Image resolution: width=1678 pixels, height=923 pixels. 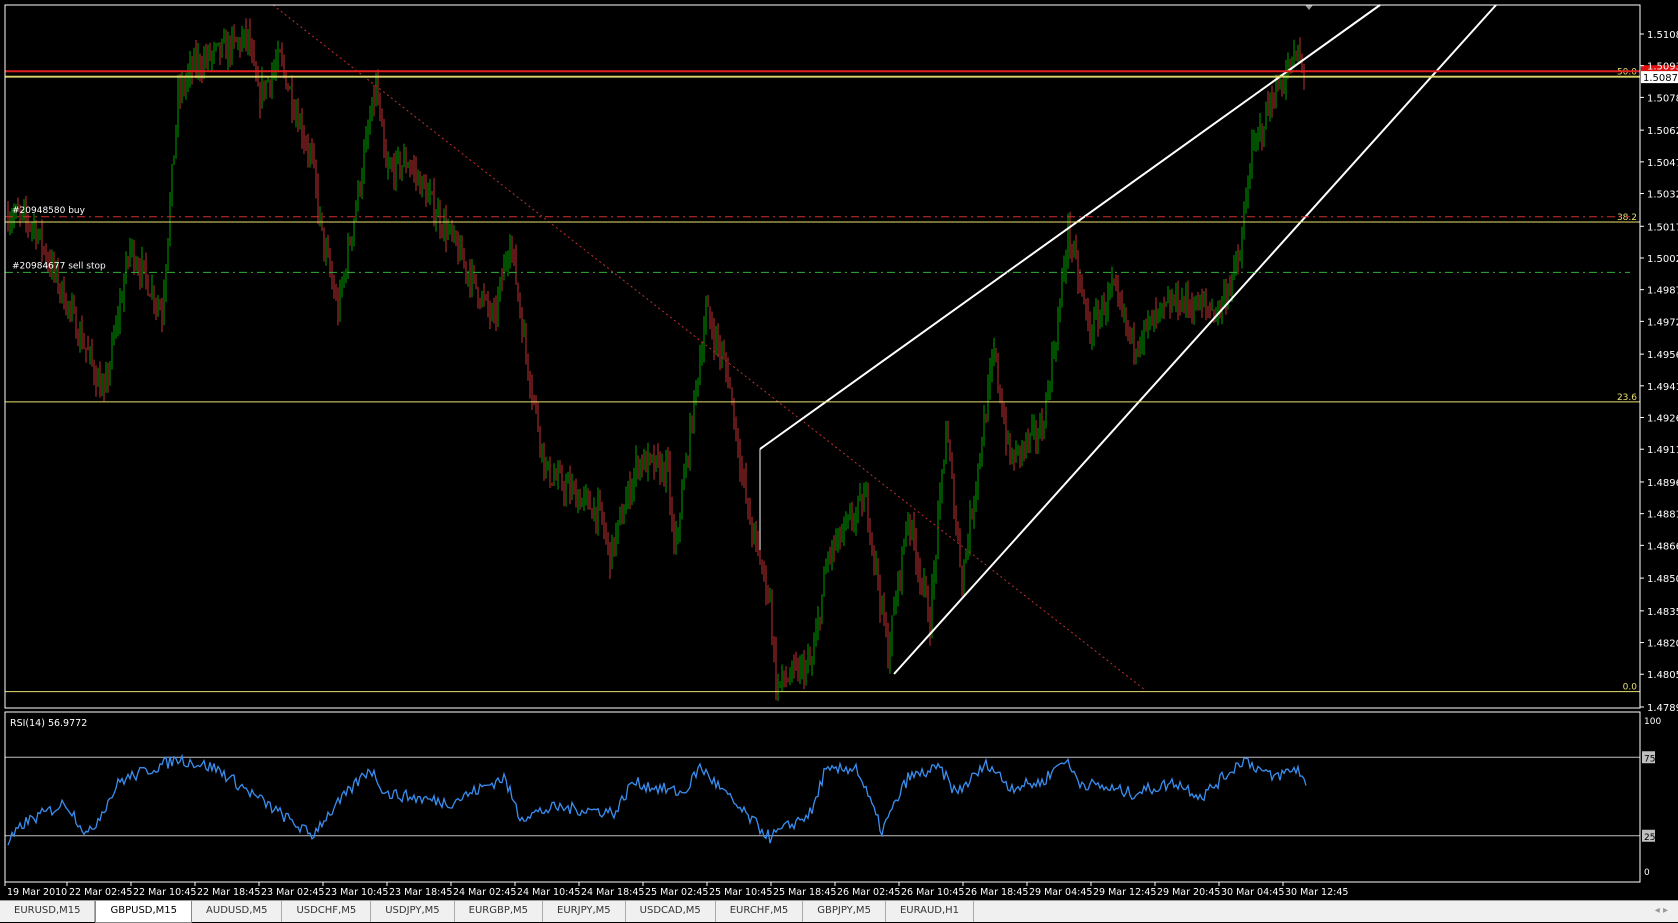 I want to click on order-label: #20948580 buy, so click(x=49, y=211).